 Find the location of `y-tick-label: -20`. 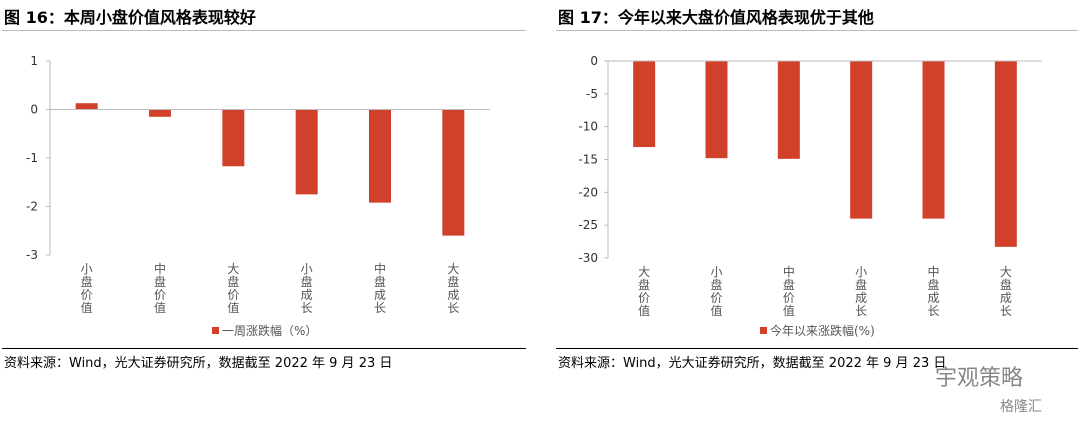

y-tick-label: -20 is located at coordinates (588, 192).